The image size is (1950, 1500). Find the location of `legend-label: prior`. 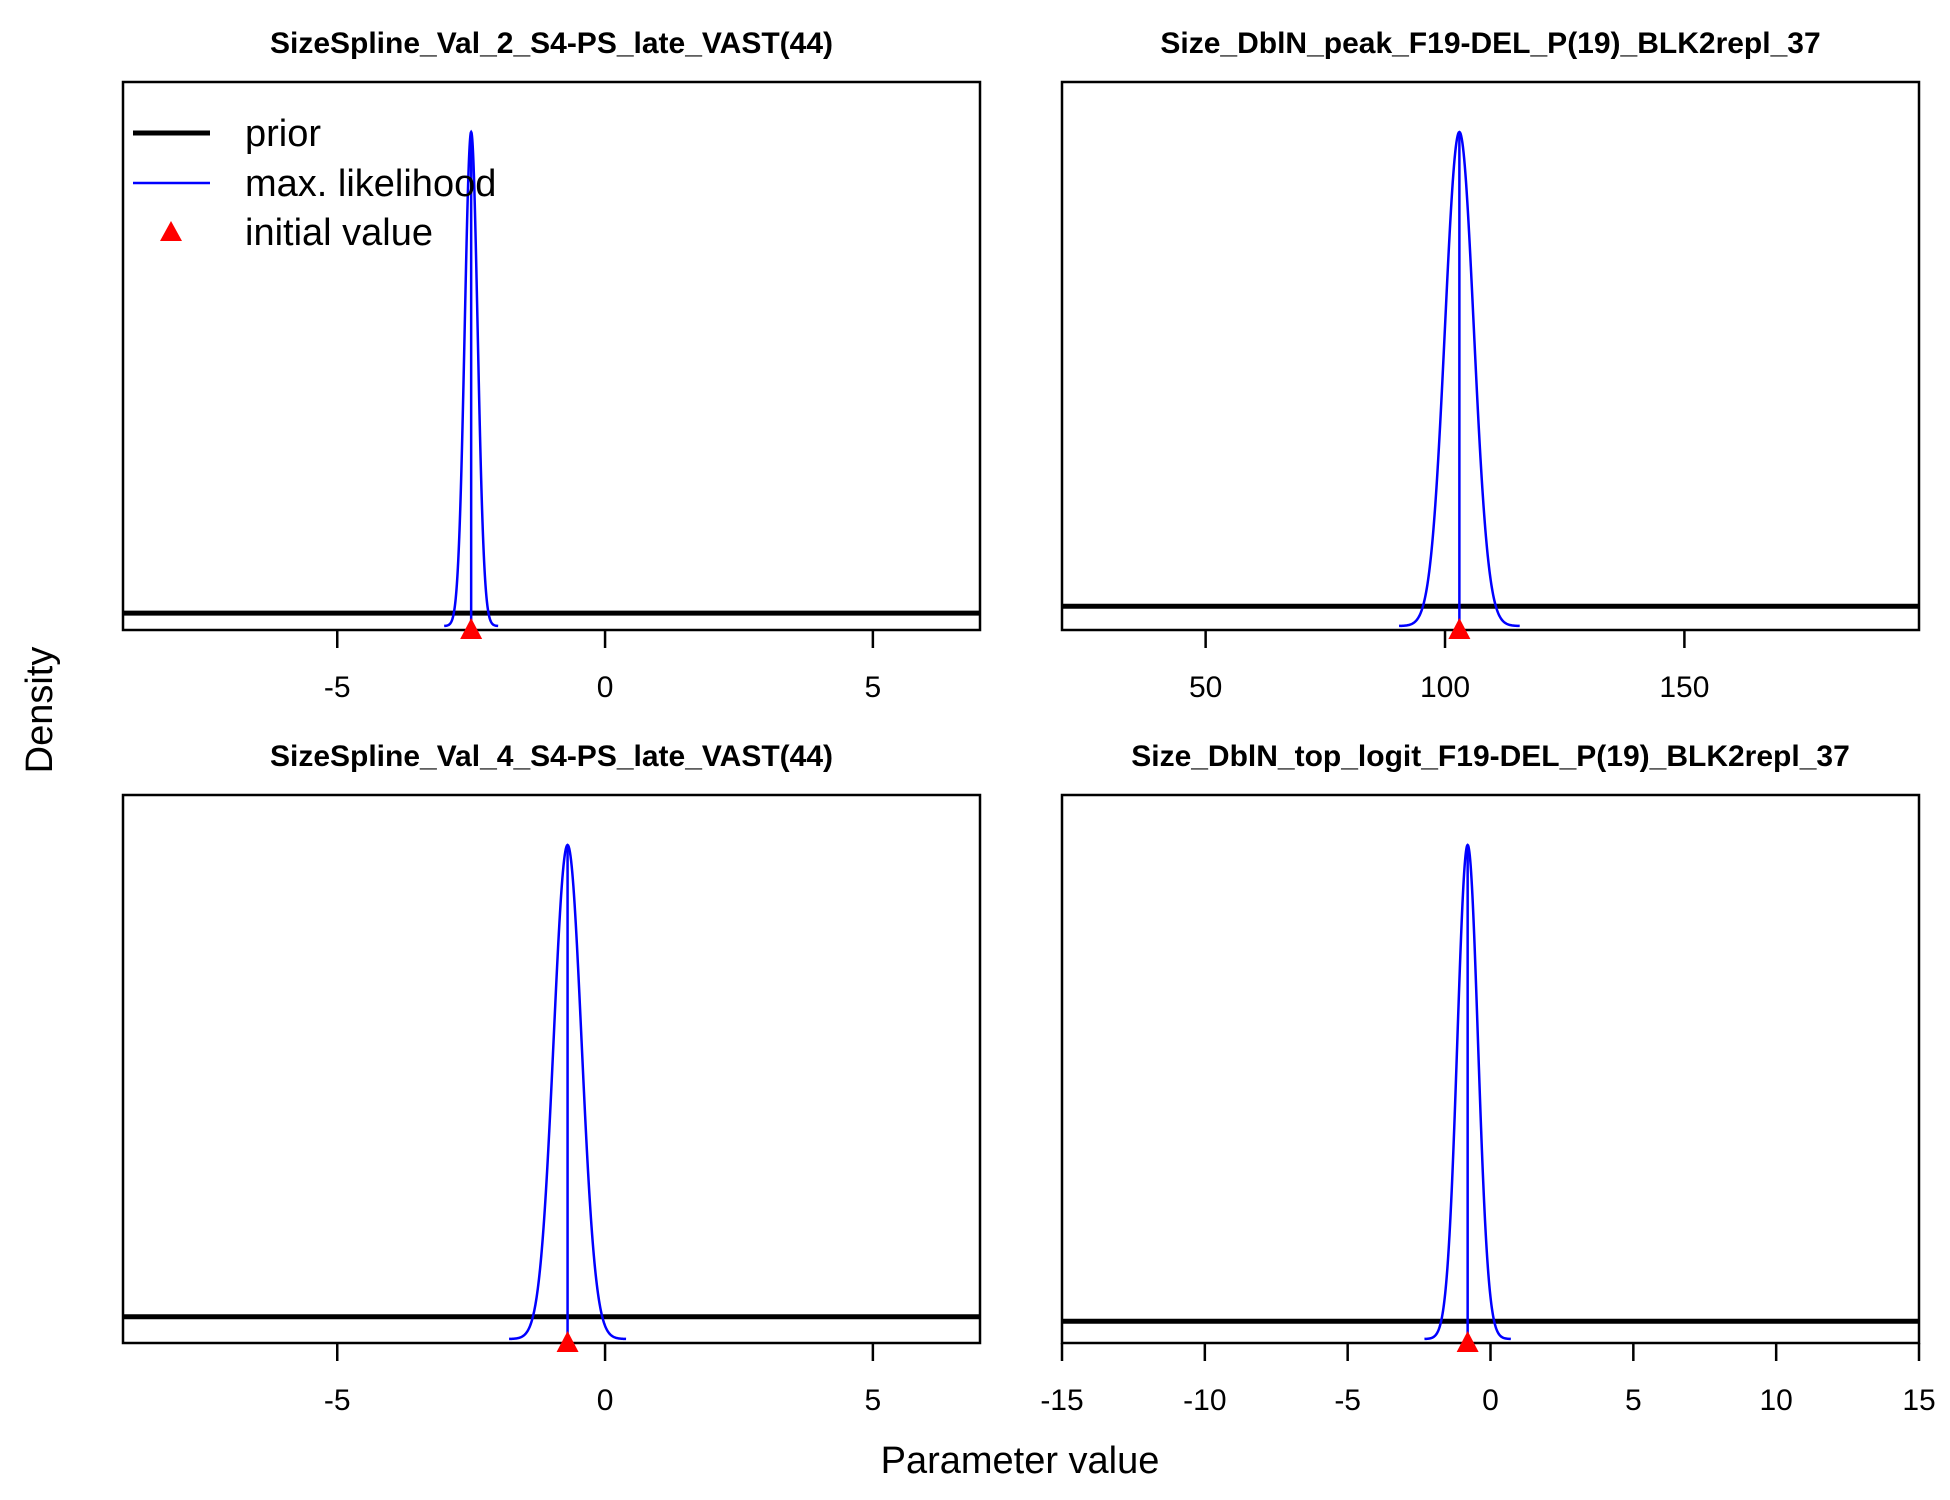

legend-label: prior is located at coordinates (283, 134).